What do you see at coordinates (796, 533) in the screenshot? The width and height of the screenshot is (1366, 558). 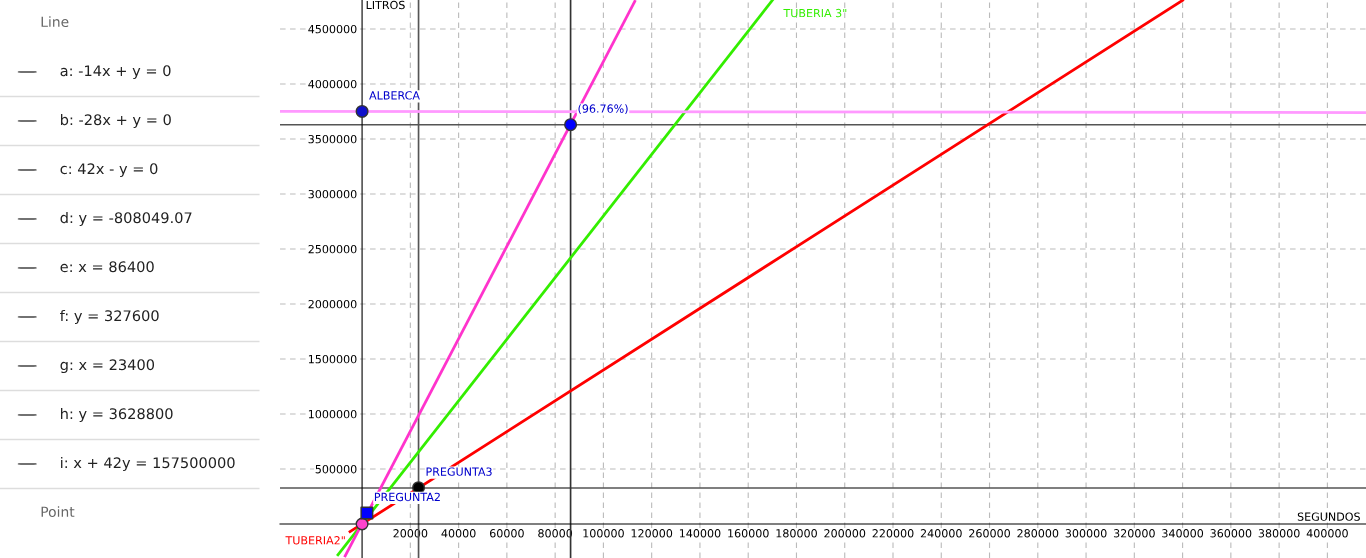 I see `x-tick-label: 180000` at bounding box center [796, 533].